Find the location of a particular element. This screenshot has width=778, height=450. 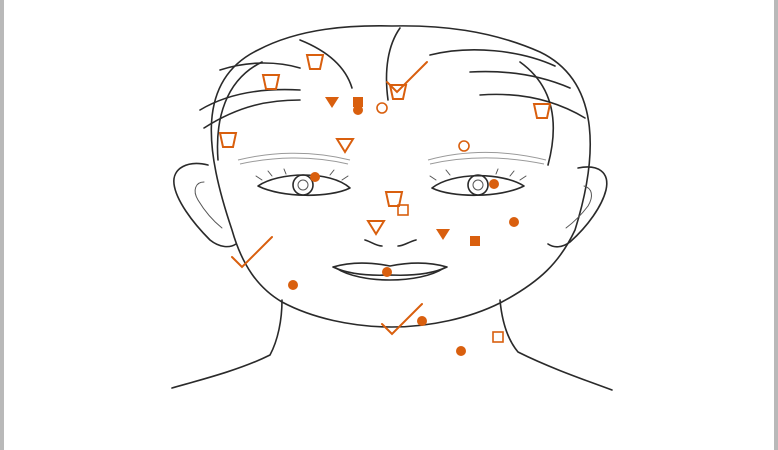

neck-left is located at coordinates (227, 344).